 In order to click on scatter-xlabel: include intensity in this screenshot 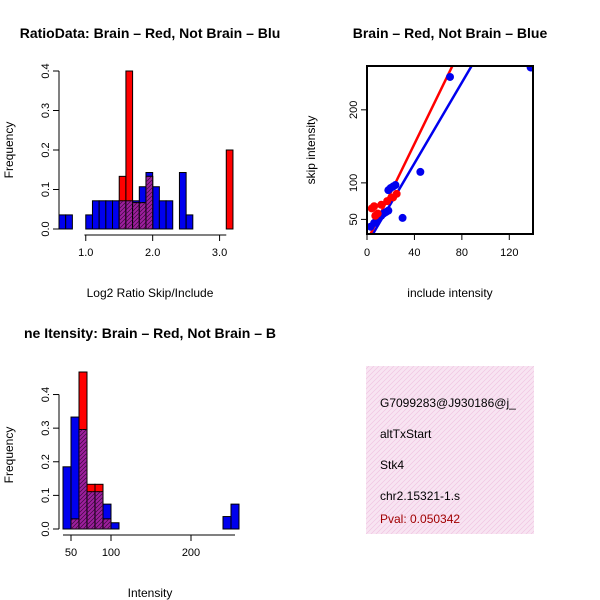, I will do `click(449, 293)`.